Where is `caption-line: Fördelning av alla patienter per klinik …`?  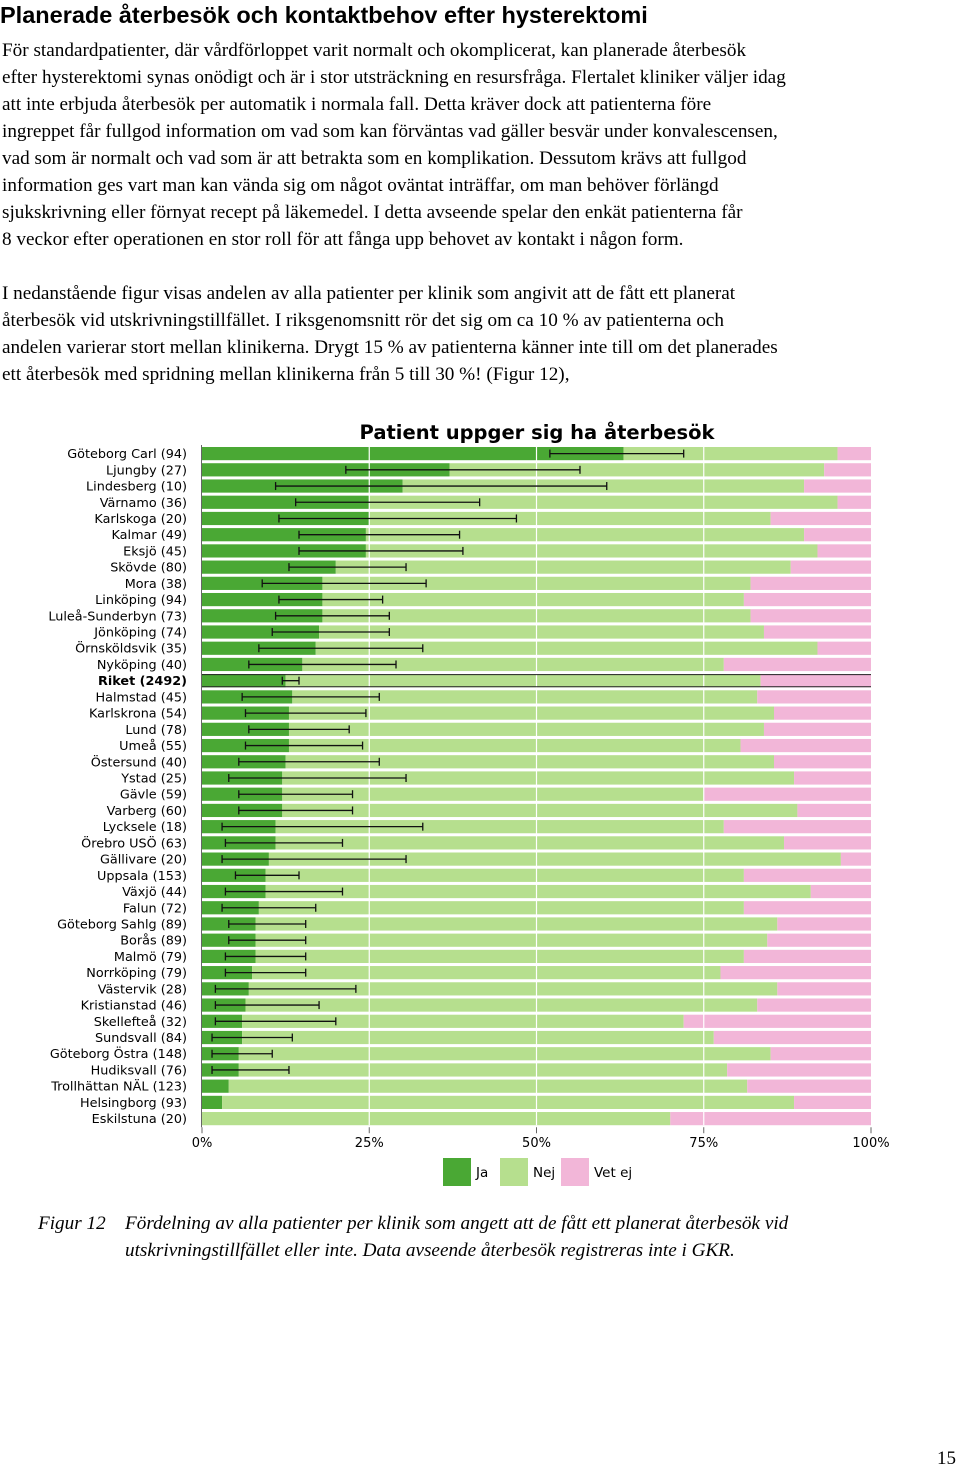 caption-line: Fördelning av alla patienter per klinik … is located at coordinates (457, 1223).